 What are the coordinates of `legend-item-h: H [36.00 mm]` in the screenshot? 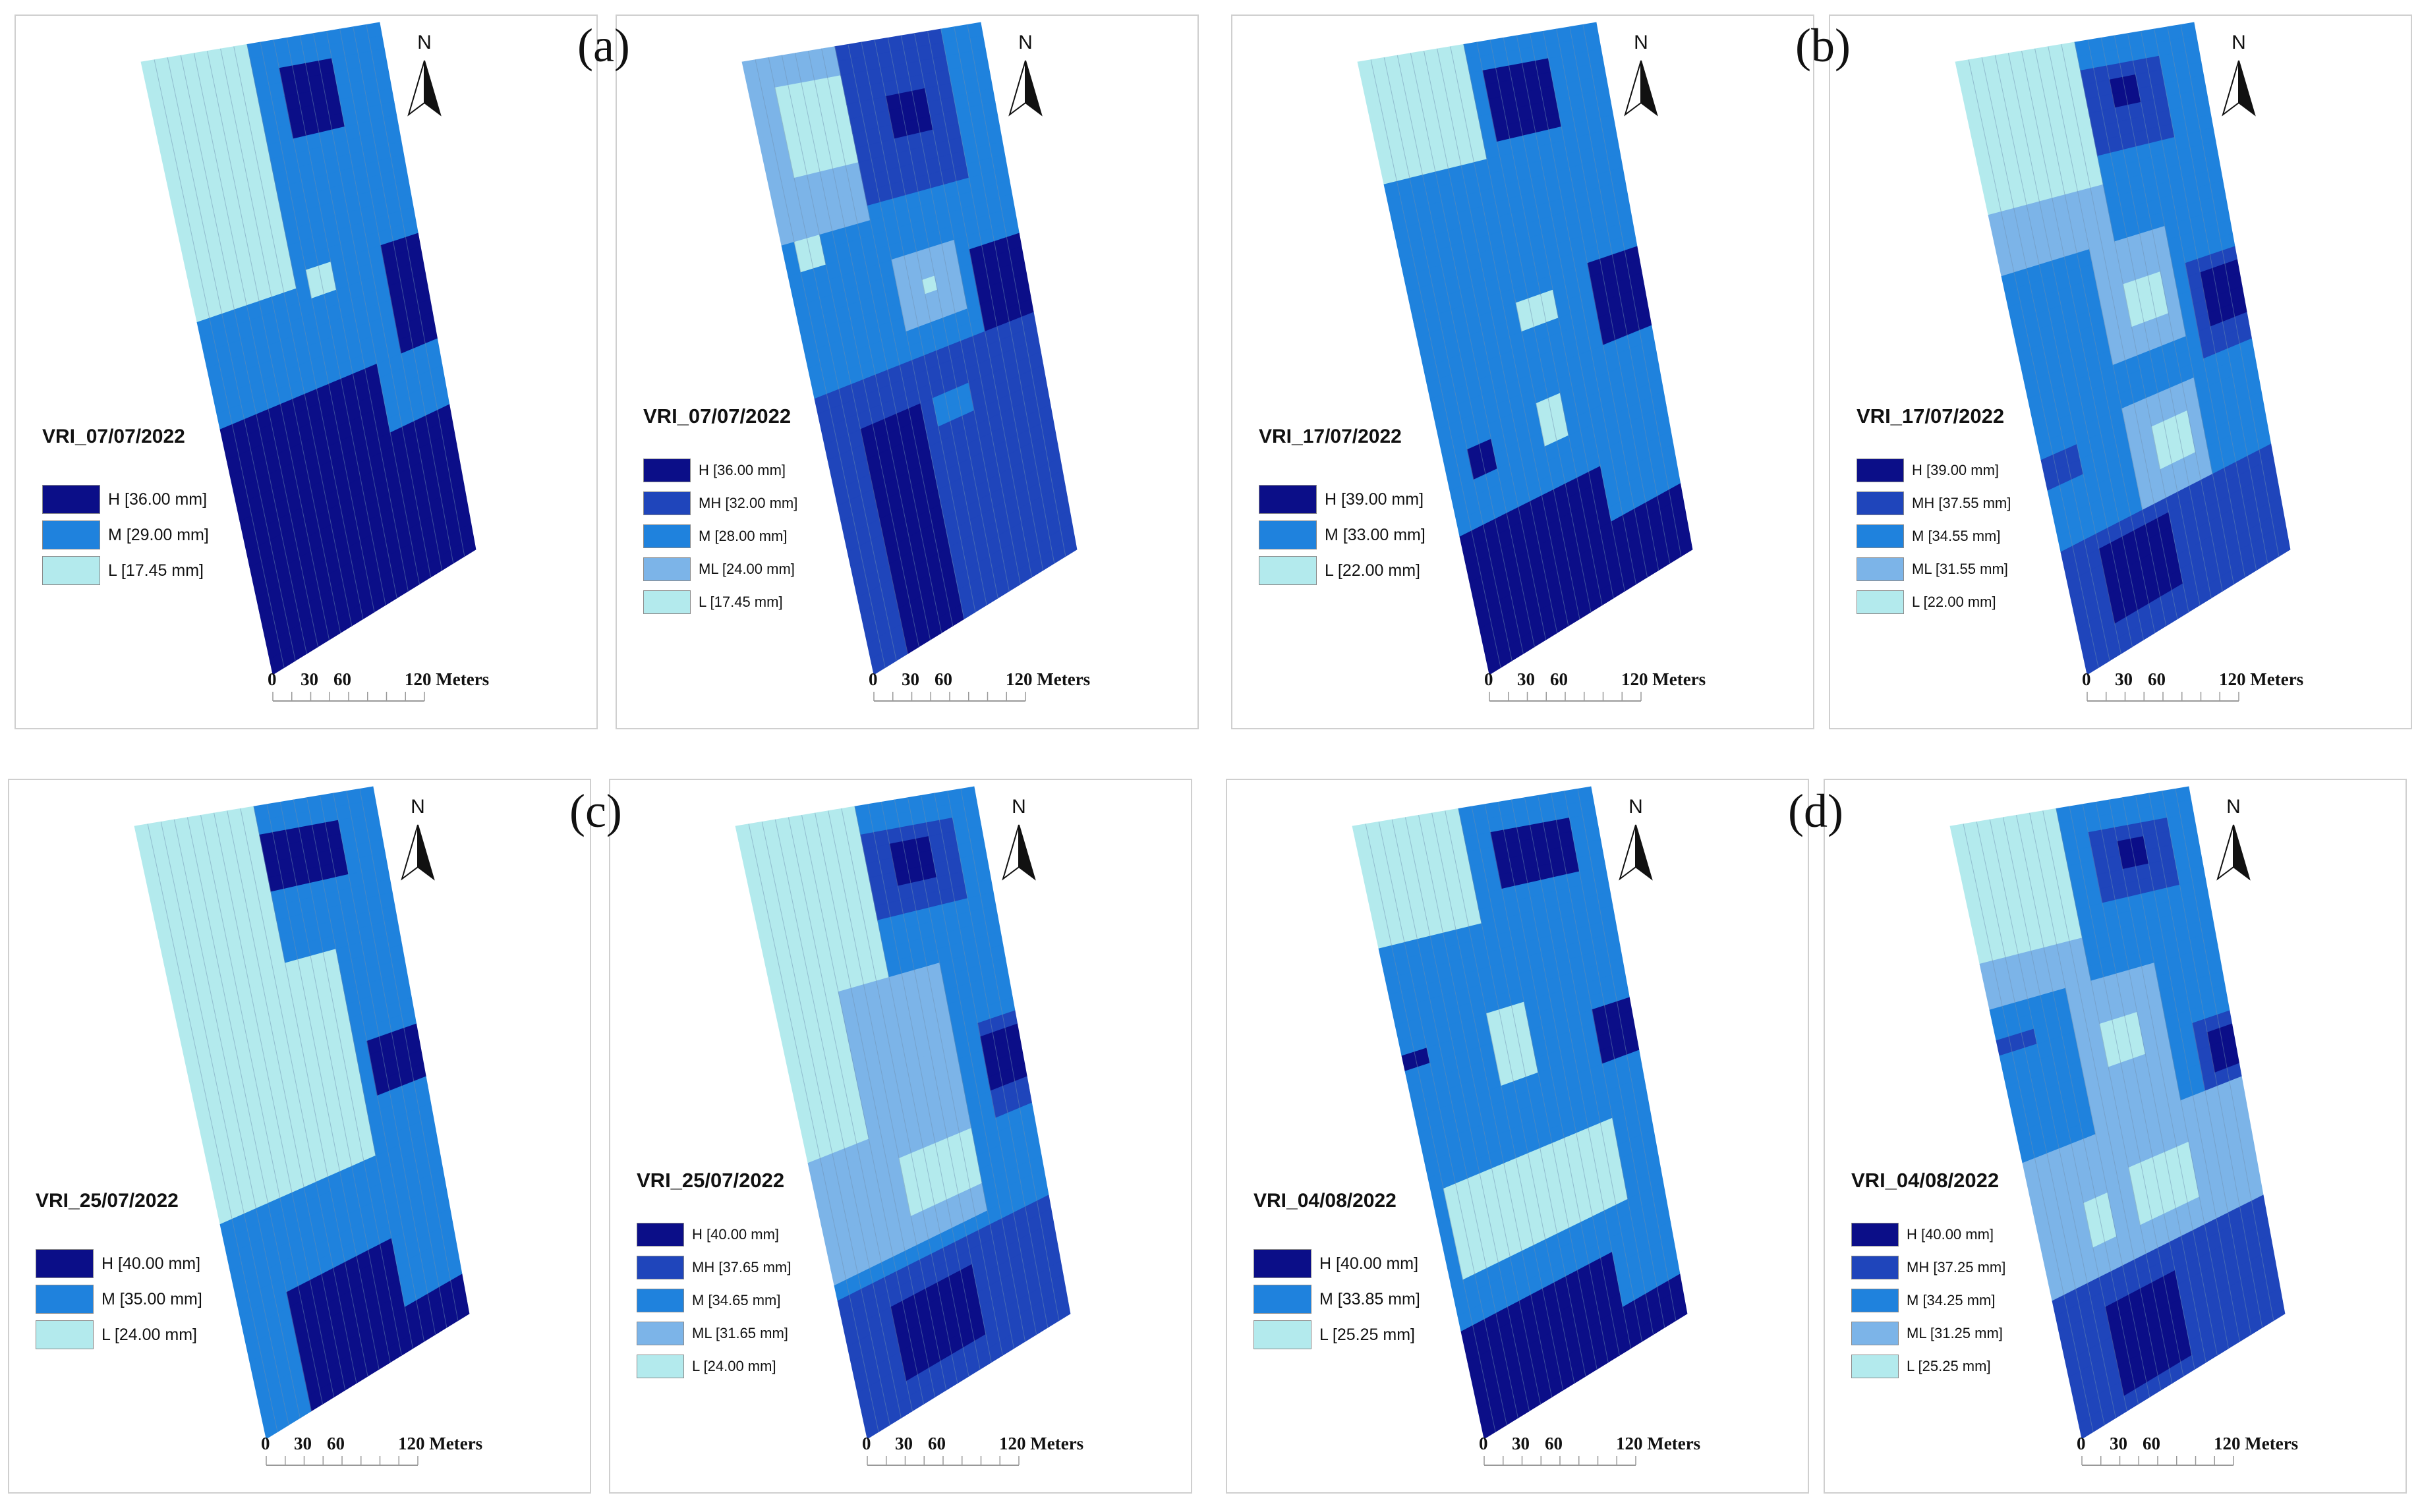 It's located at (714, 470).